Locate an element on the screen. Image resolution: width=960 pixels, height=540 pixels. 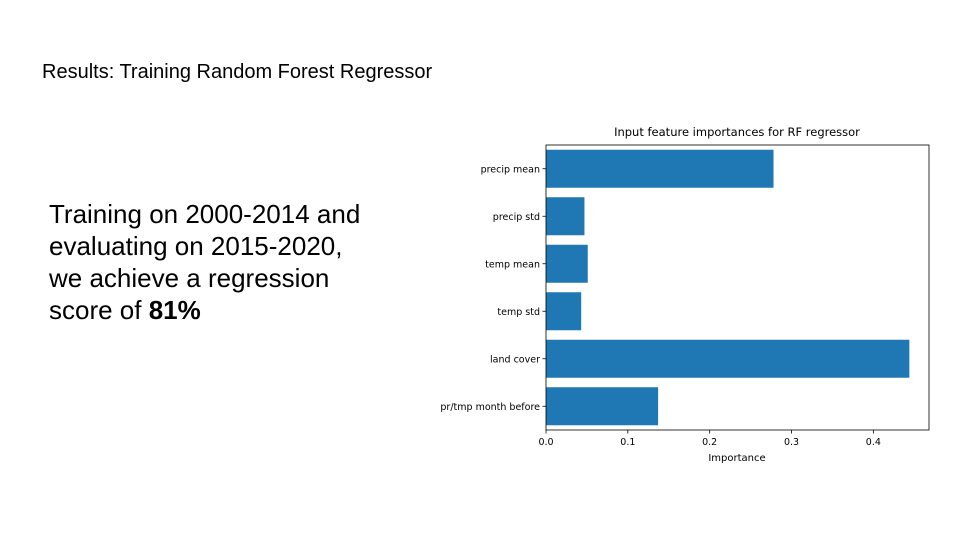
x-tick-label: 0.2 is located at coordinates (709, 442).